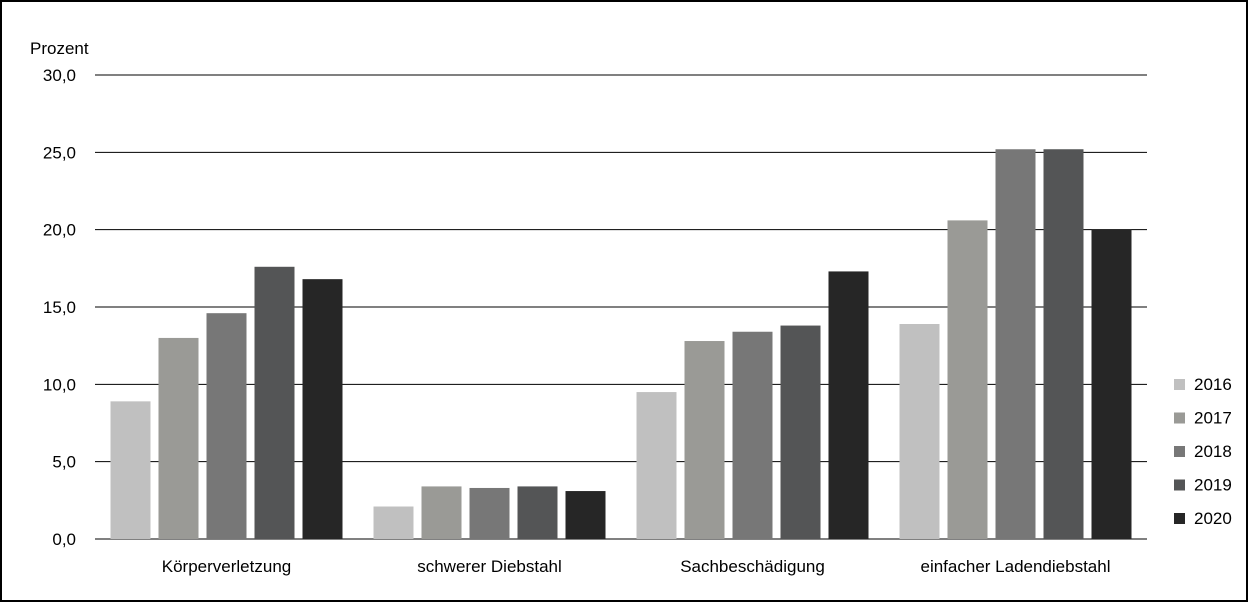 Image resolution: width=1250 pixels, height=604 pixels. Describe the element at coordinates (1016, 566) in the screenshot. I see `category-label: einfacher Ladendiebstahl` at that location.